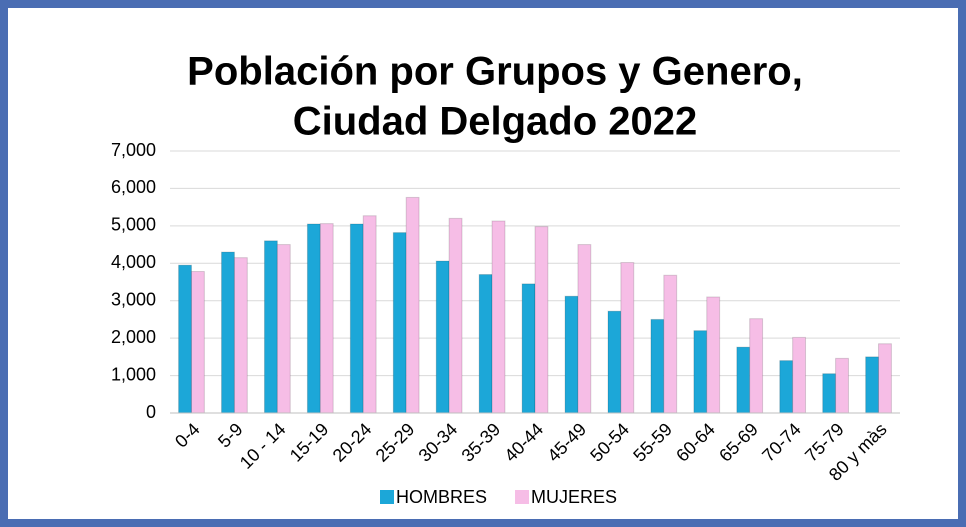 The height and width of the screenshot is (527, 966). Describe the element at coordinates (495, 122) in the screenshot. I see `chart-subtitle: Ciudad Delgado 2022` at that location.